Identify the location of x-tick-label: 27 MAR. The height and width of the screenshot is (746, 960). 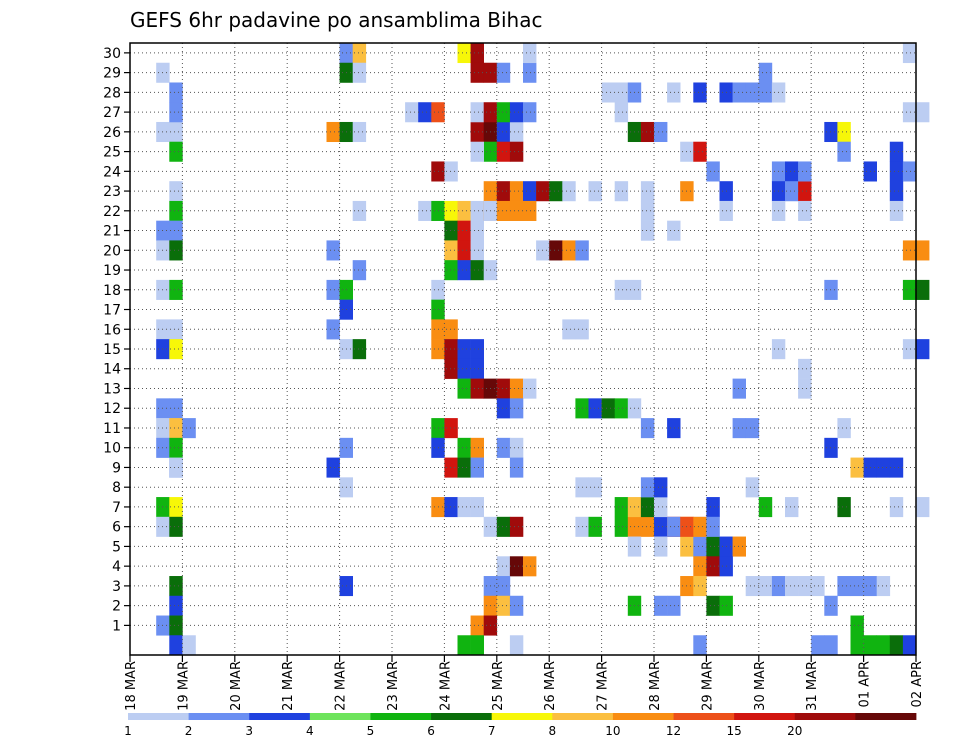
(603, 686).